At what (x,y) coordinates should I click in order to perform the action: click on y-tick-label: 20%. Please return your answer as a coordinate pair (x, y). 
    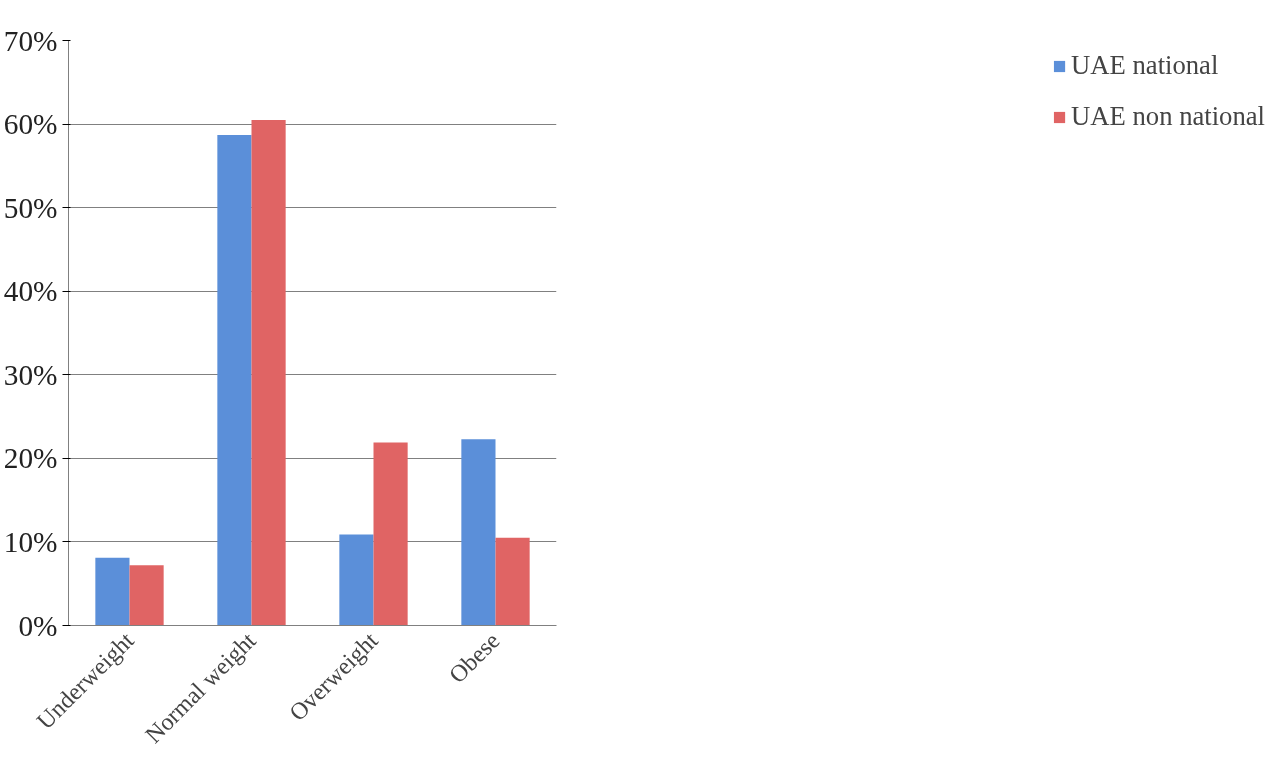
    Looking at the image, I should click on (30, 458).